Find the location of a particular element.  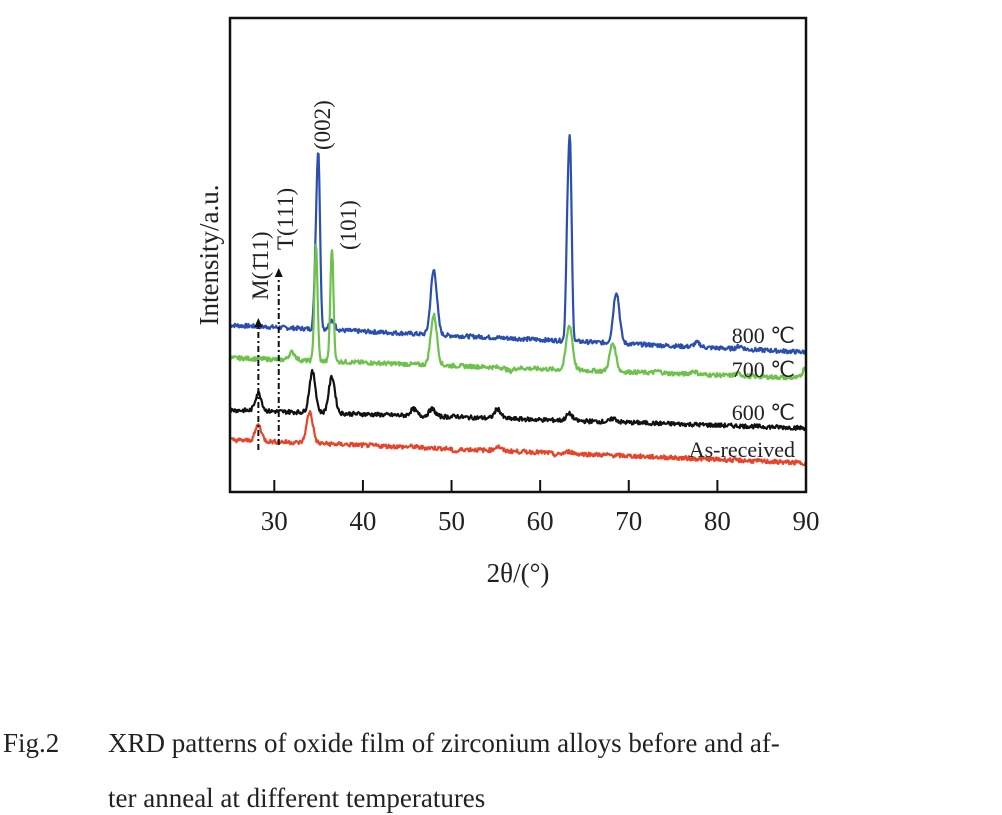

caption-line-2: ter anneal at different temperatures is located at coordinates (297, 798).